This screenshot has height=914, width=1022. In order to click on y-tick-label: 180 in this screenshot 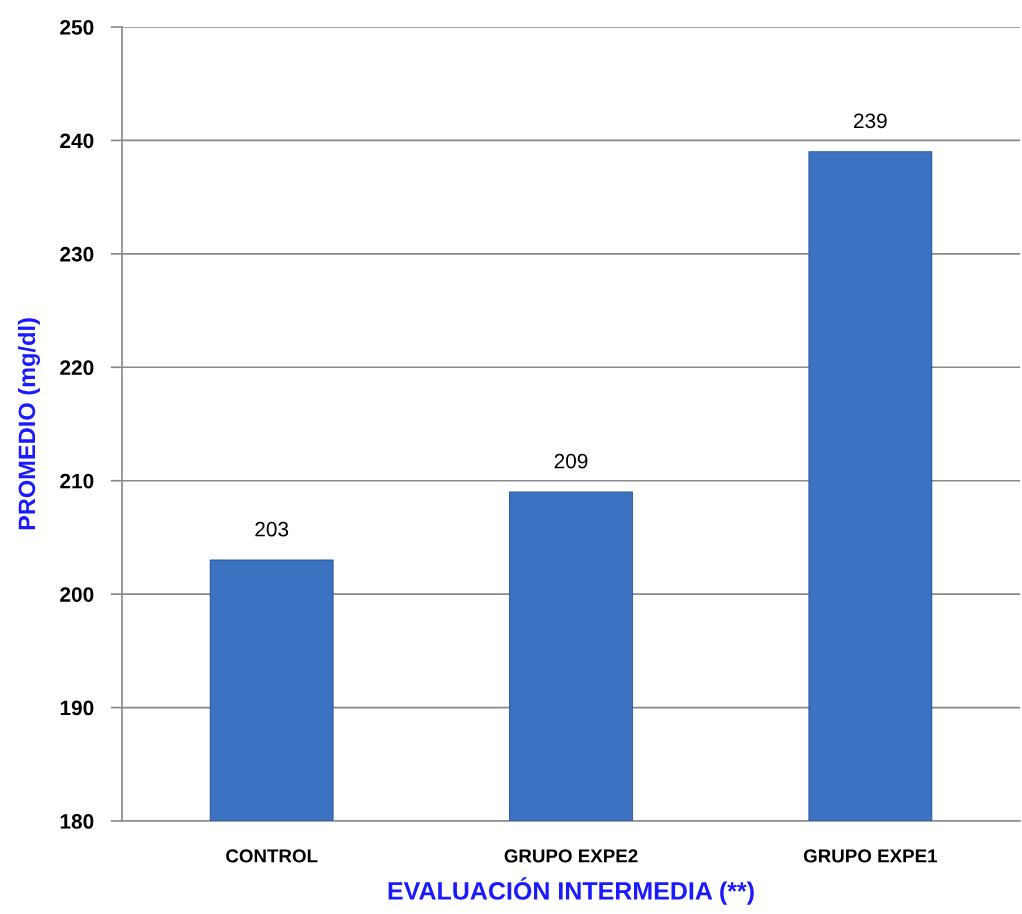, I will do `click(77, 821)`.